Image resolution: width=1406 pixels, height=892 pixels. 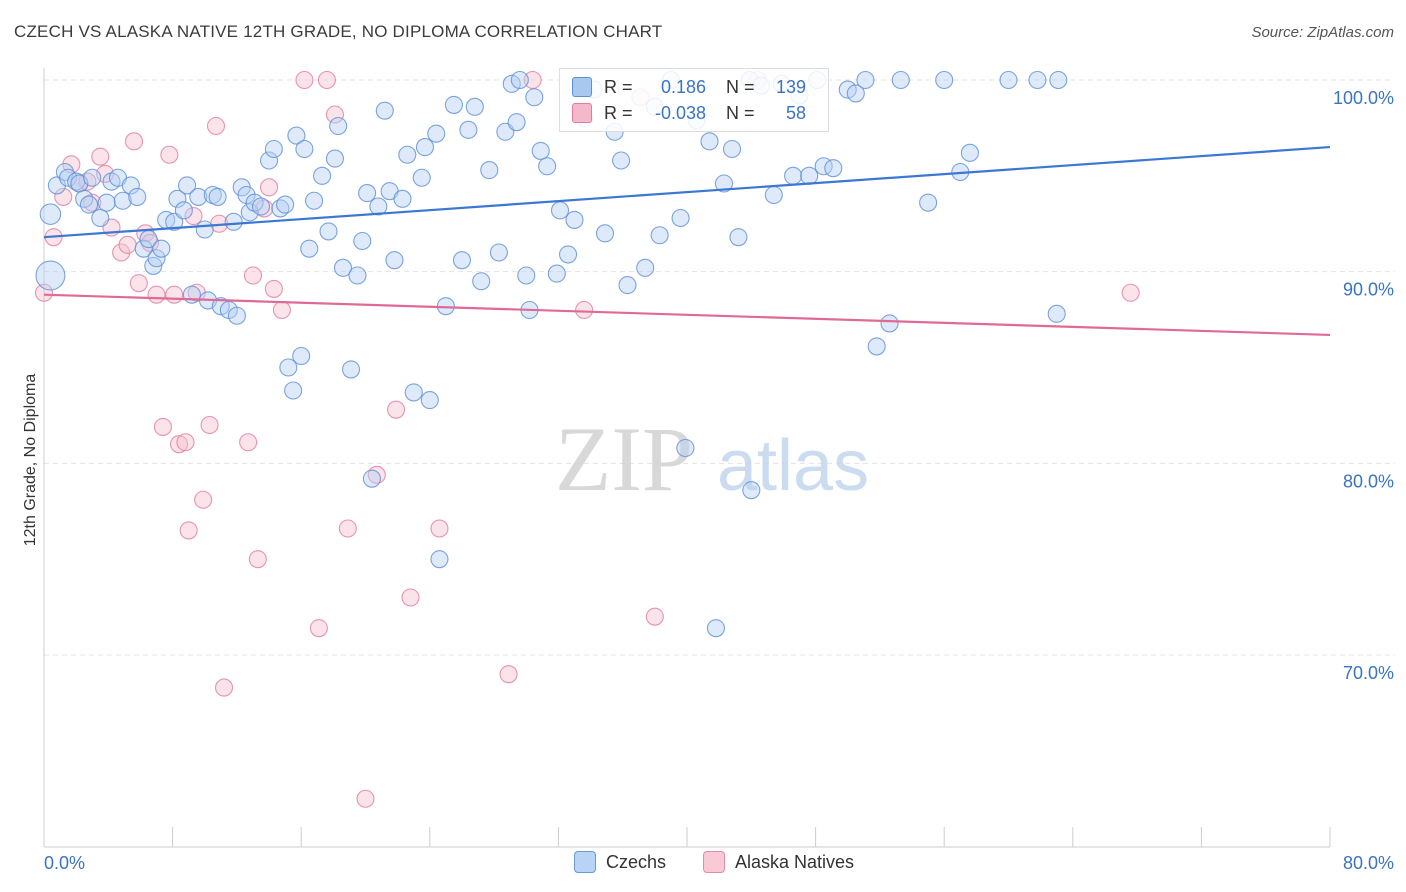 I want to click on r-value: -0.038, so click(x=680, y=112).